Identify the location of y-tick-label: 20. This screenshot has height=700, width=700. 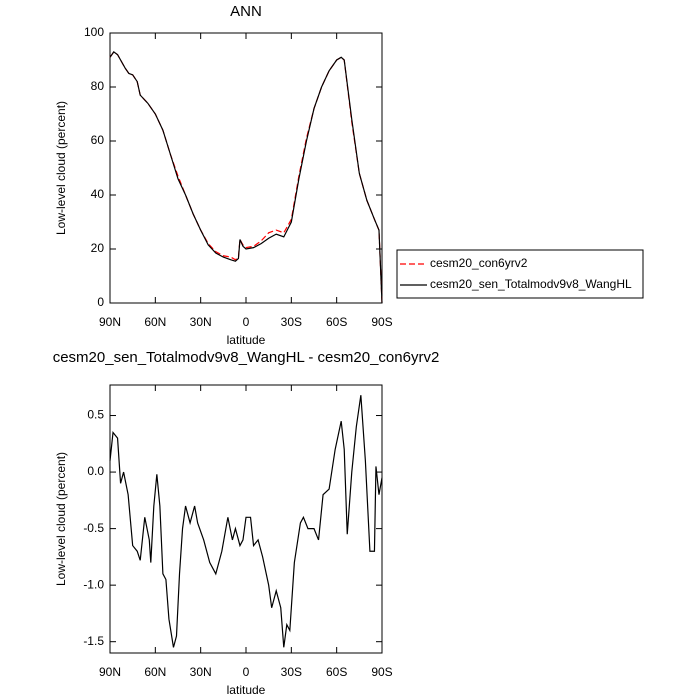
(98, 248).